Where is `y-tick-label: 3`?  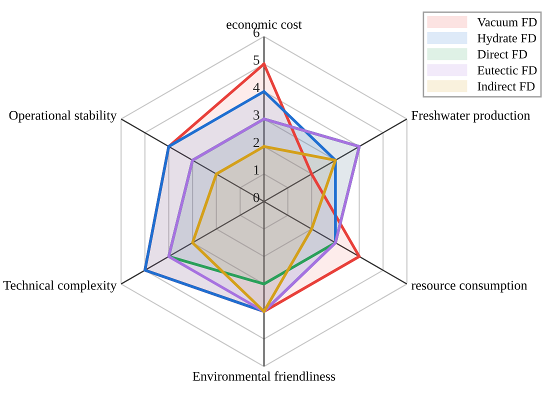 y-tick-label: 3 is located at coordinates (257, 115).